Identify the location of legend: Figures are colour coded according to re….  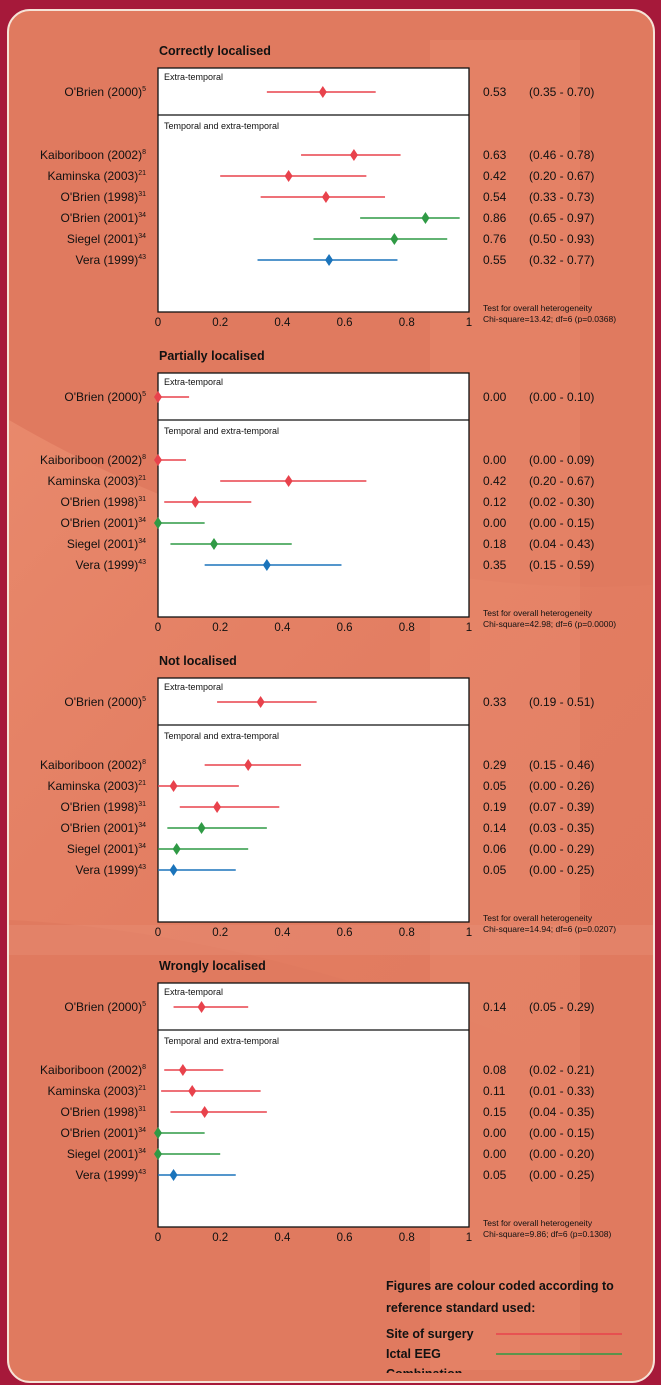
(504, 1326).